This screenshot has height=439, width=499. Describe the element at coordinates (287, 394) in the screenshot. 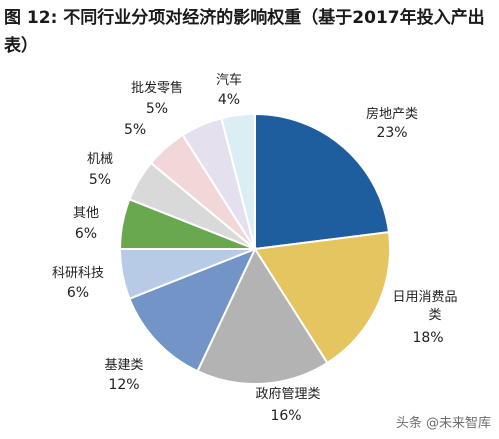

I see `slice-name-label: 政府管理类` at that location.